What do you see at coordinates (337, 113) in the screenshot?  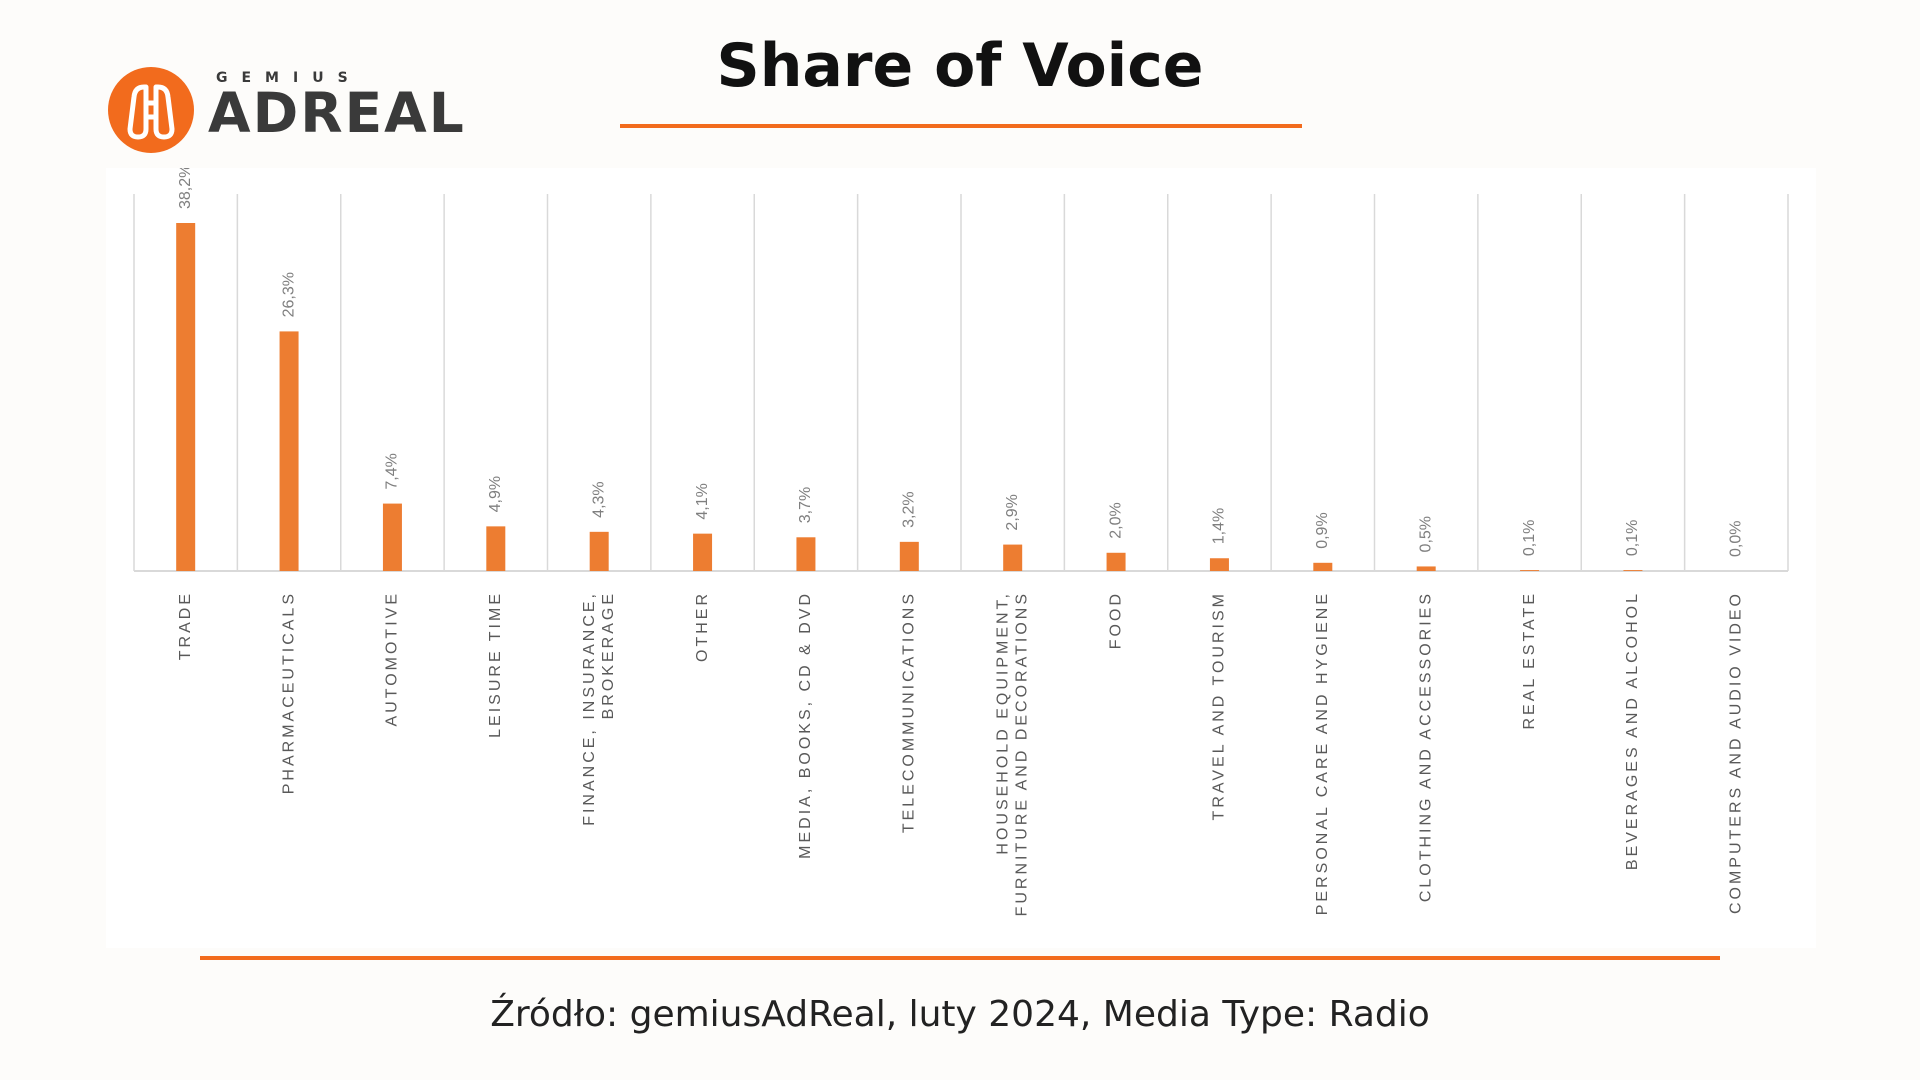 I see `logo-big-text: ADREAL` at bounding box center [337, 113].